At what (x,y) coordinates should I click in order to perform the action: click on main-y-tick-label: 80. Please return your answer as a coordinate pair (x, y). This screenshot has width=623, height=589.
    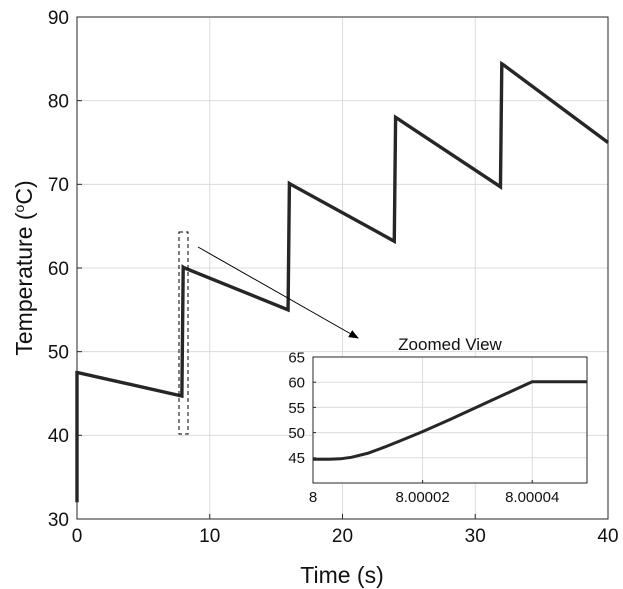
    Looking at the image, I should click on (58, 102).